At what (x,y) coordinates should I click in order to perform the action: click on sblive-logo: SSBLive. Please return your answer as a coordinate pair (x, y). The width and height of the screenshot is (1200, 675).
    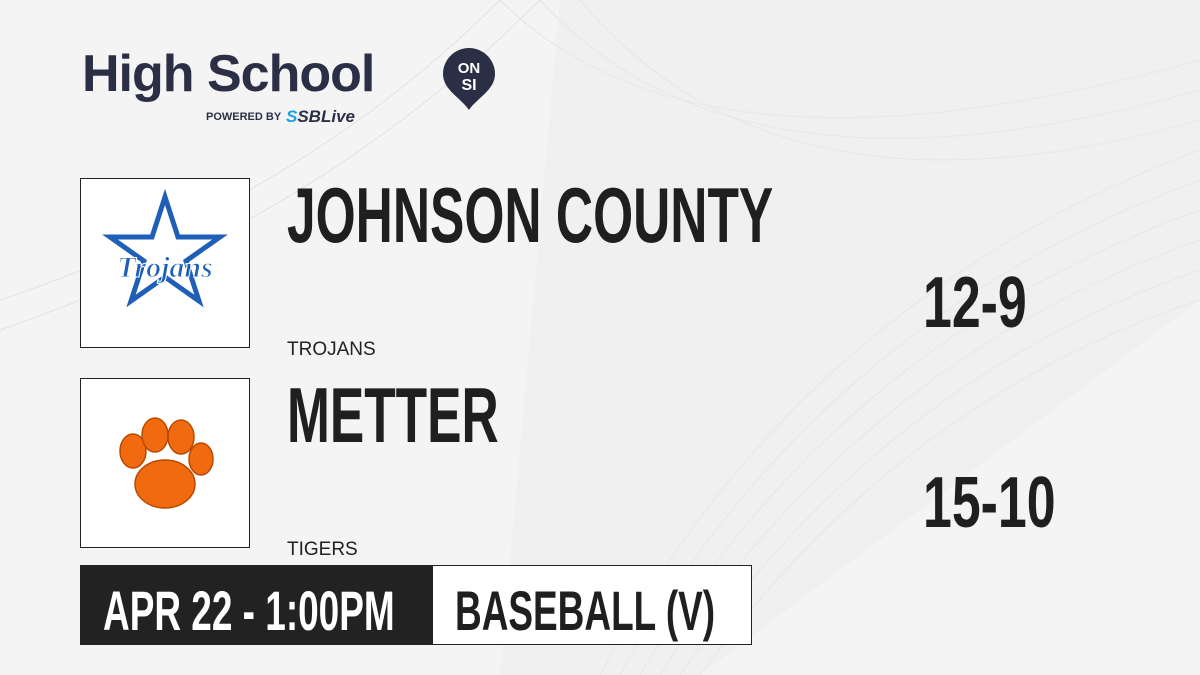
    Looking at the image, I should click on (320, 116).